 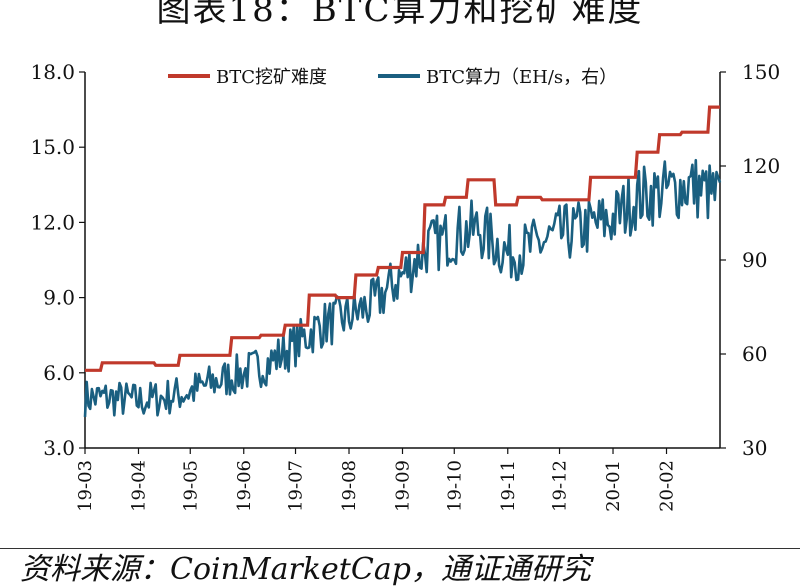 I want to click on x-tick-label: 19-06, so click(x=244, y=486).